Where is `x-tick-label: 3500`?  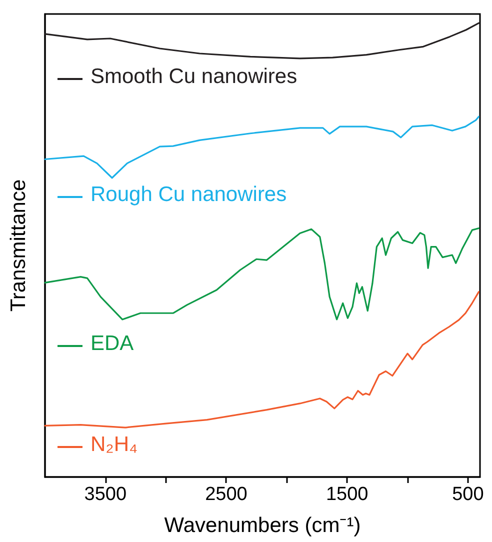
x-tick-label: 3500 is located at coordinates (105, 494).